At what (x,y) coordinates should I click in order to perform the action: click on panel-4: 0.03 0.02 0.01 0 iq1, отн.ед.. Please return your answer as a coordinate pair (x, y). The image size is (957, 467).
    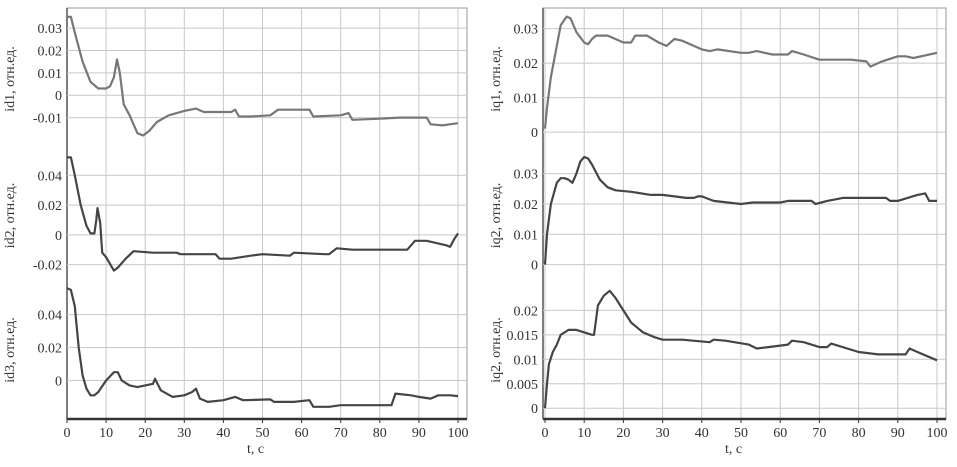
    Looking at the image, I should click on (717, 78).